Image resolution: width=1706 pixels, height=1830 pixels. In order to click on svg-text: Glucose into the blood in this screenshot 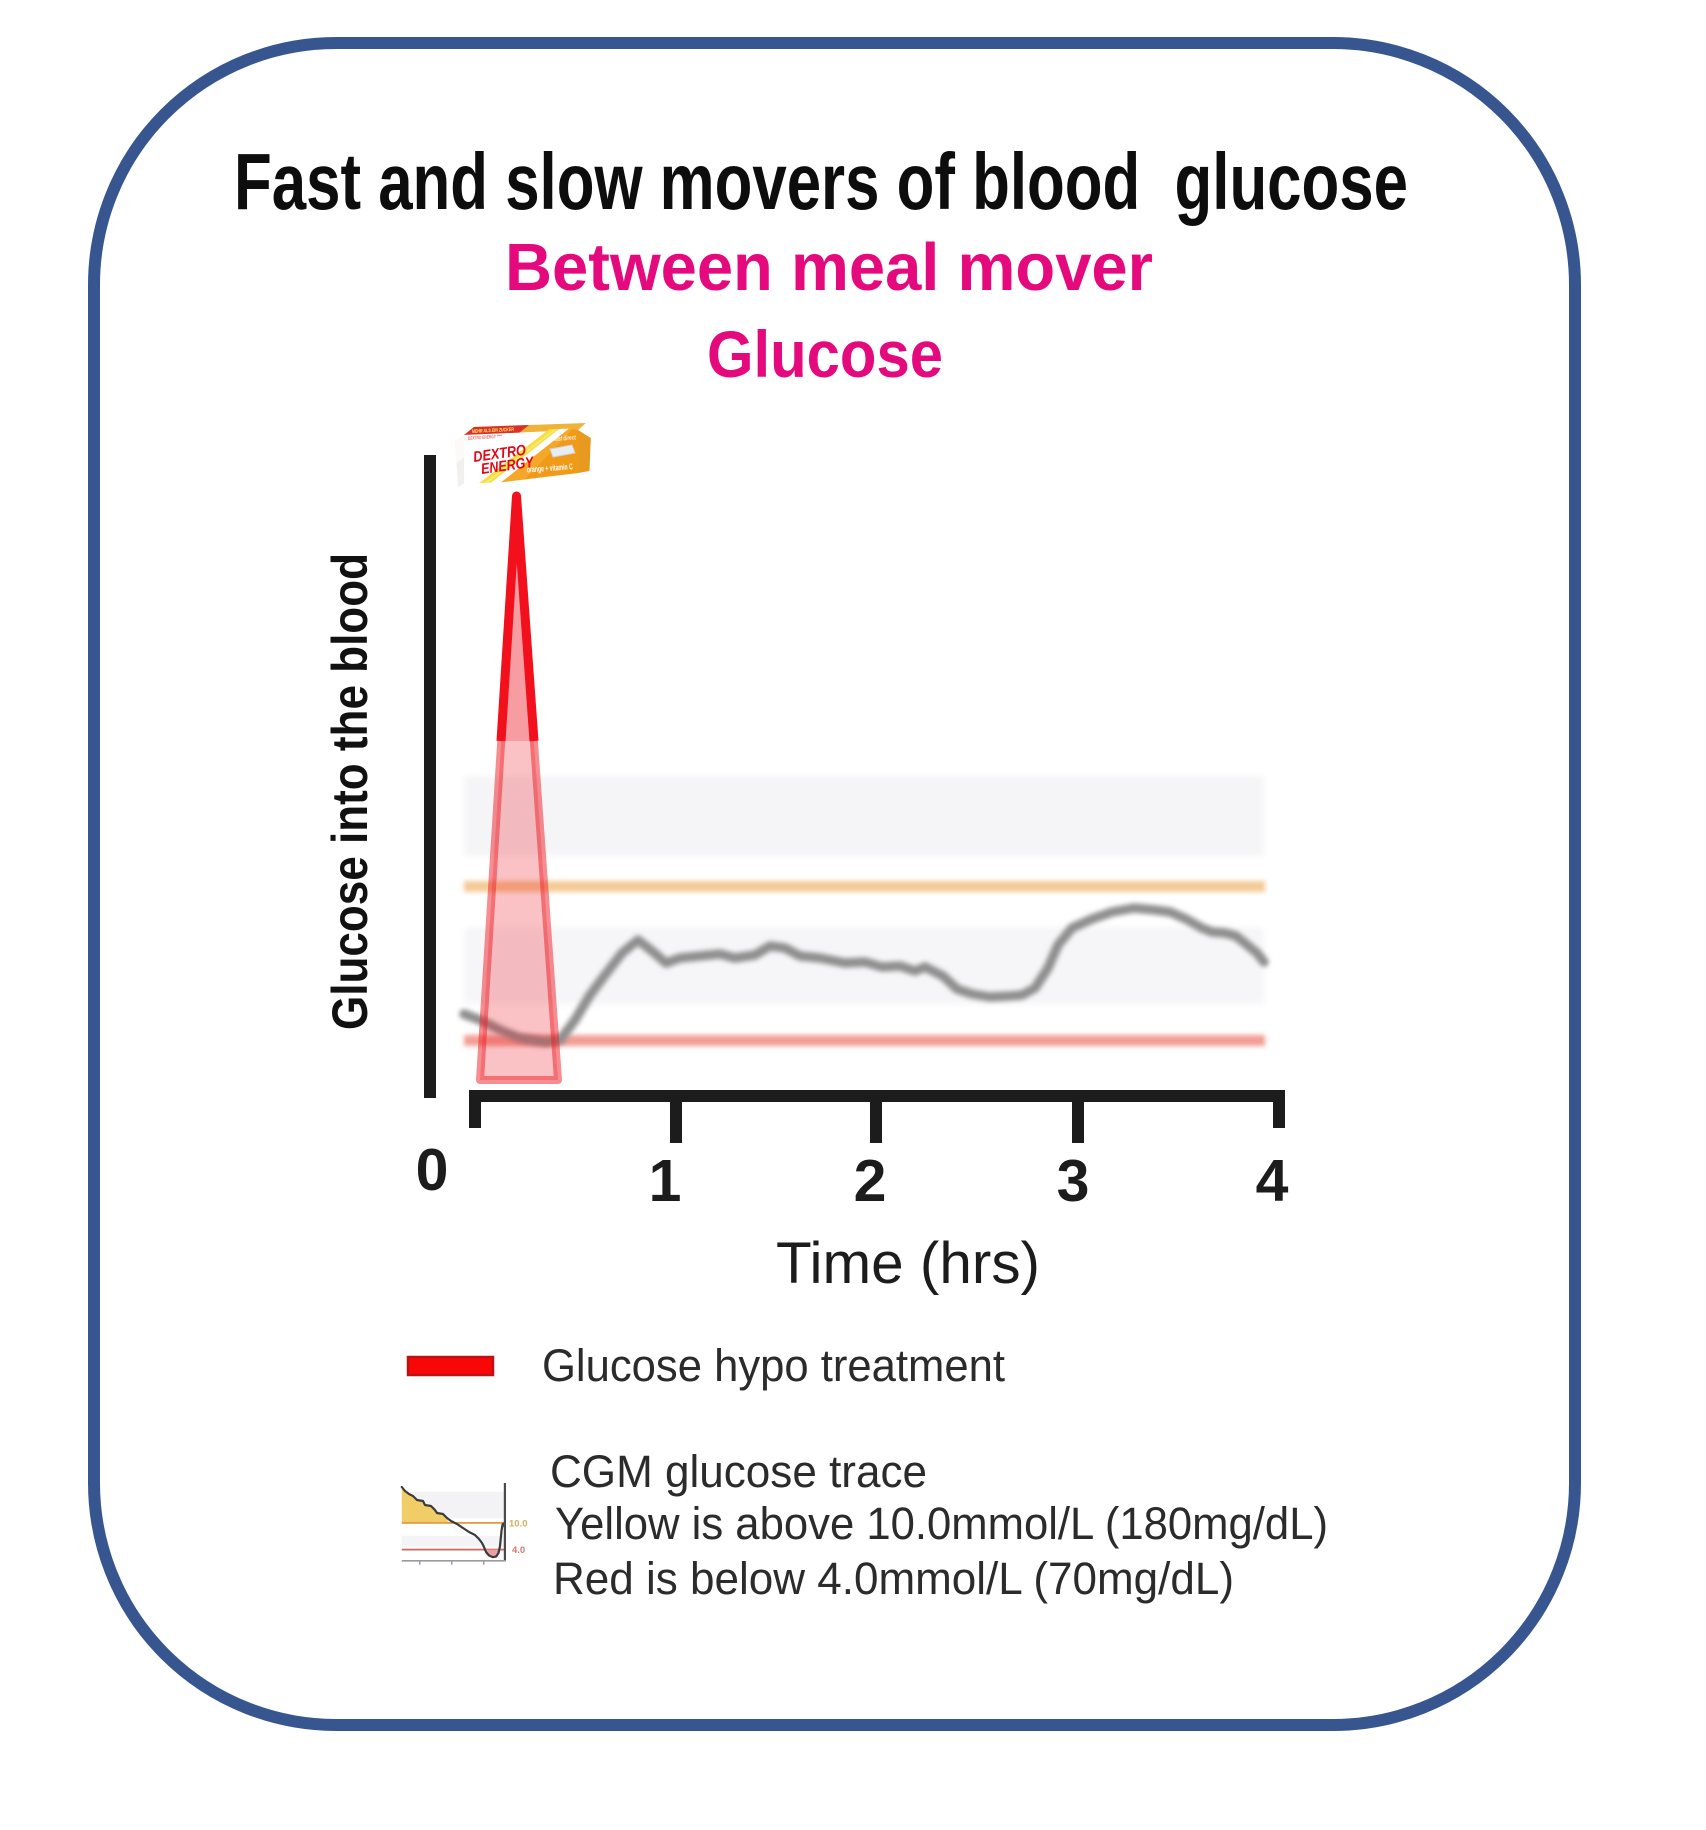, I will do `click(350, 791)`.